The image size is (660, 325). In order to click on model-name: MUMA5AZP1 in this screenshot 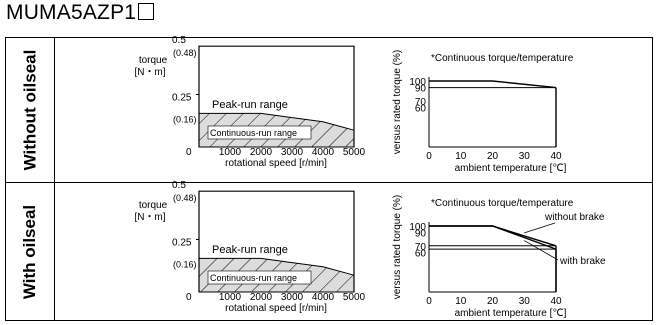, I will do `click(71, 12)`.